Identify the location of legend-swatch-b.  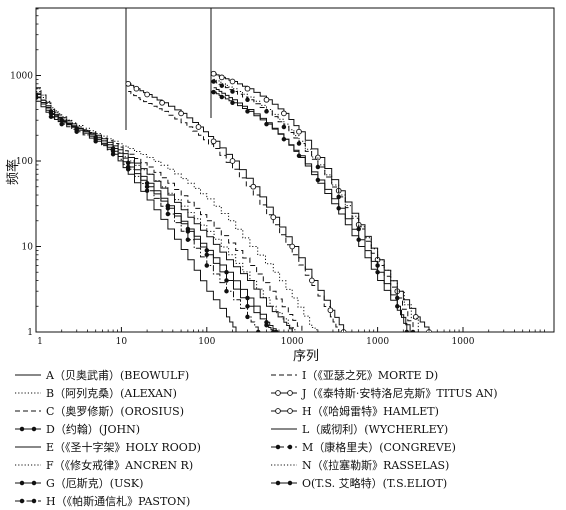
(28, 393).